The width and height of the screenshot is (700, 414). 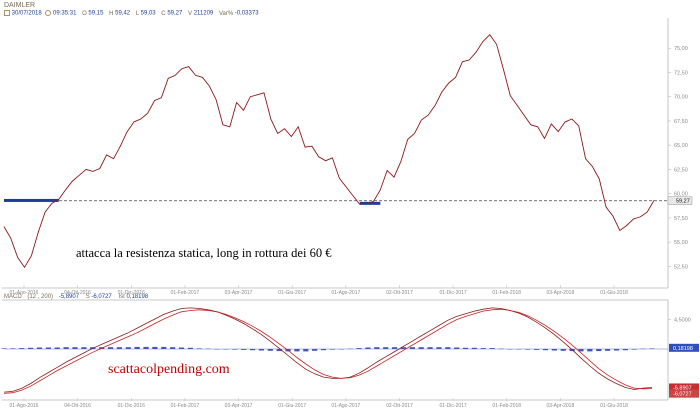 What do you see at coordinates (7, 13) in the screenshot?
I see `calendar-icon` at bounding box center [7, 13].